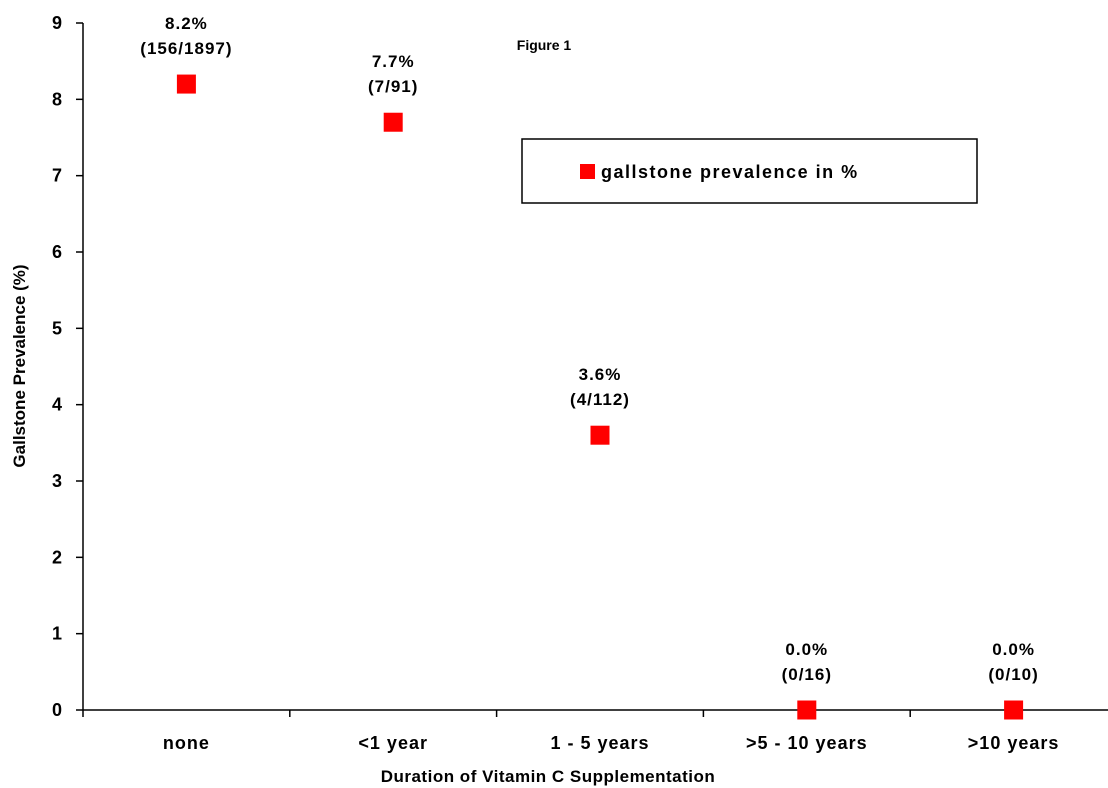  Describe the element at coordinates (19, 365) in the screenshot. I see `y-axis-title: Gallstone Prevalence (%)` at that location.